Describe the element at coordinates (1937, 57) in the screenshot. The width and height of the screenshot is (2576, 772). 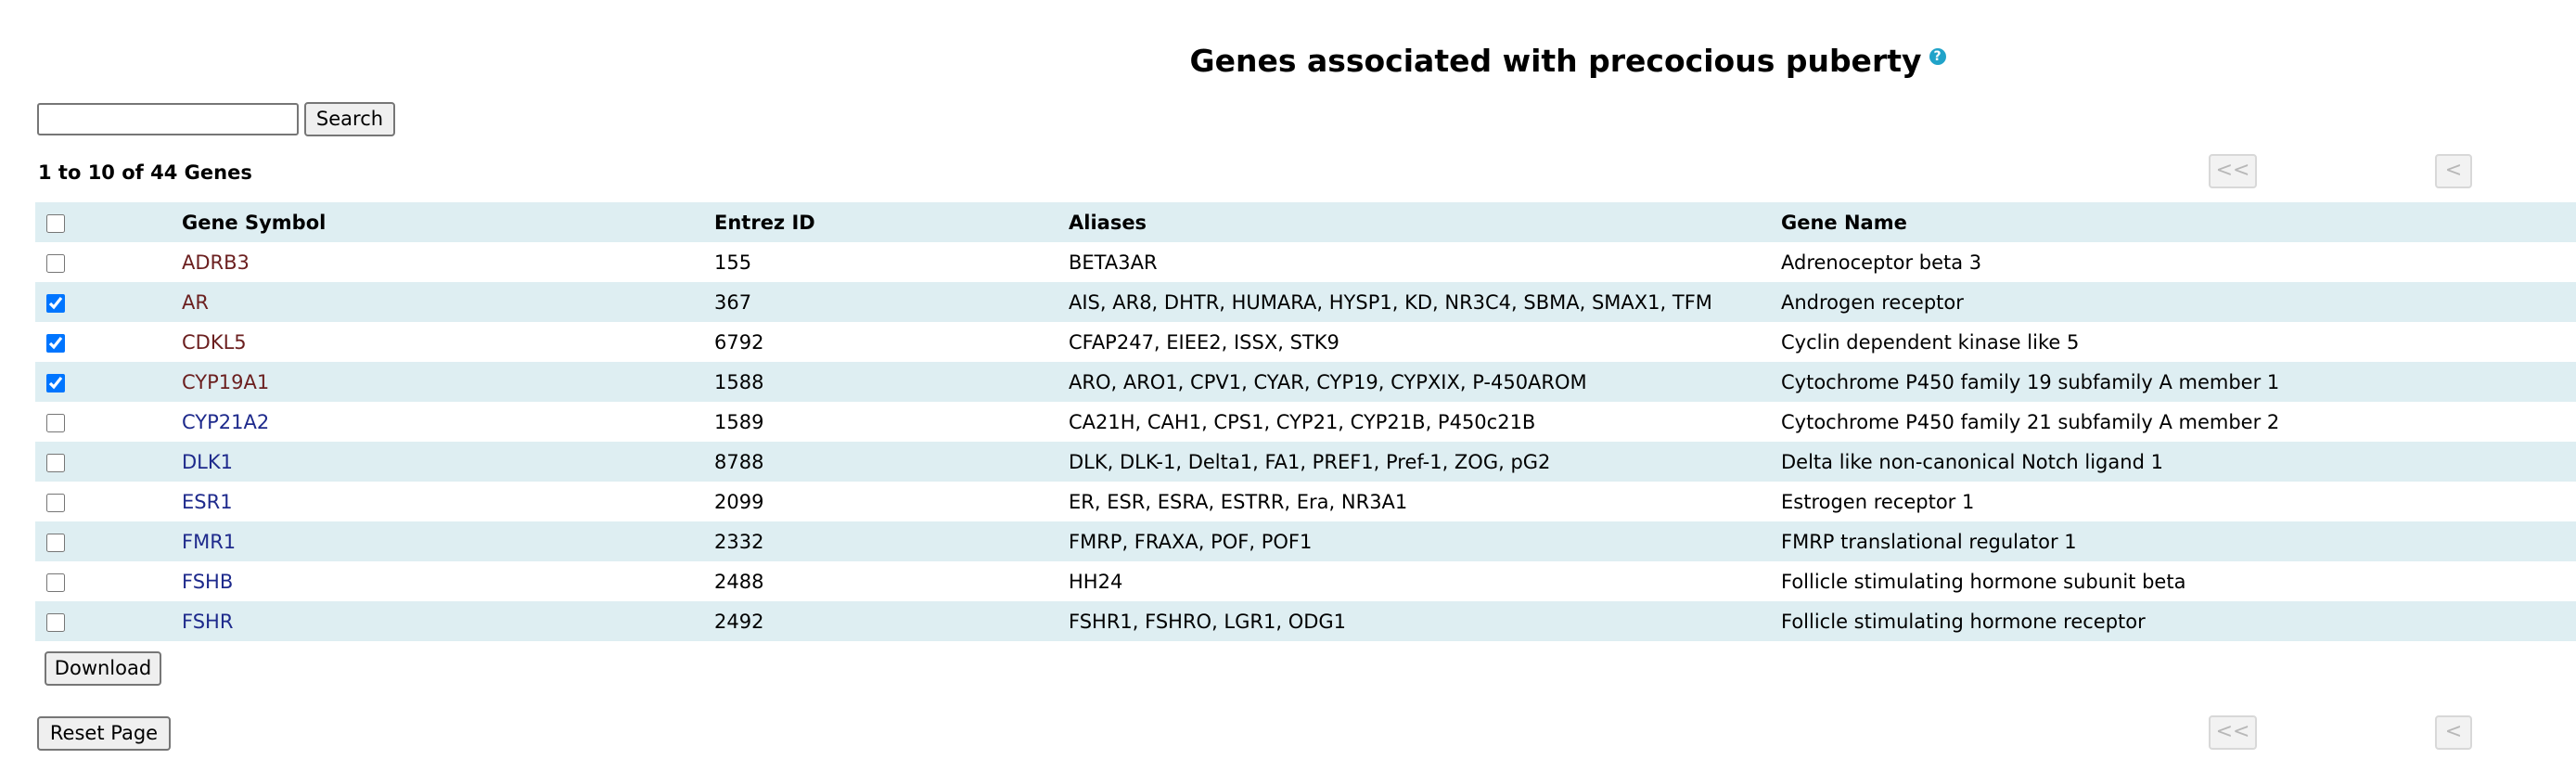
I see `help-icon: ?` at that location.